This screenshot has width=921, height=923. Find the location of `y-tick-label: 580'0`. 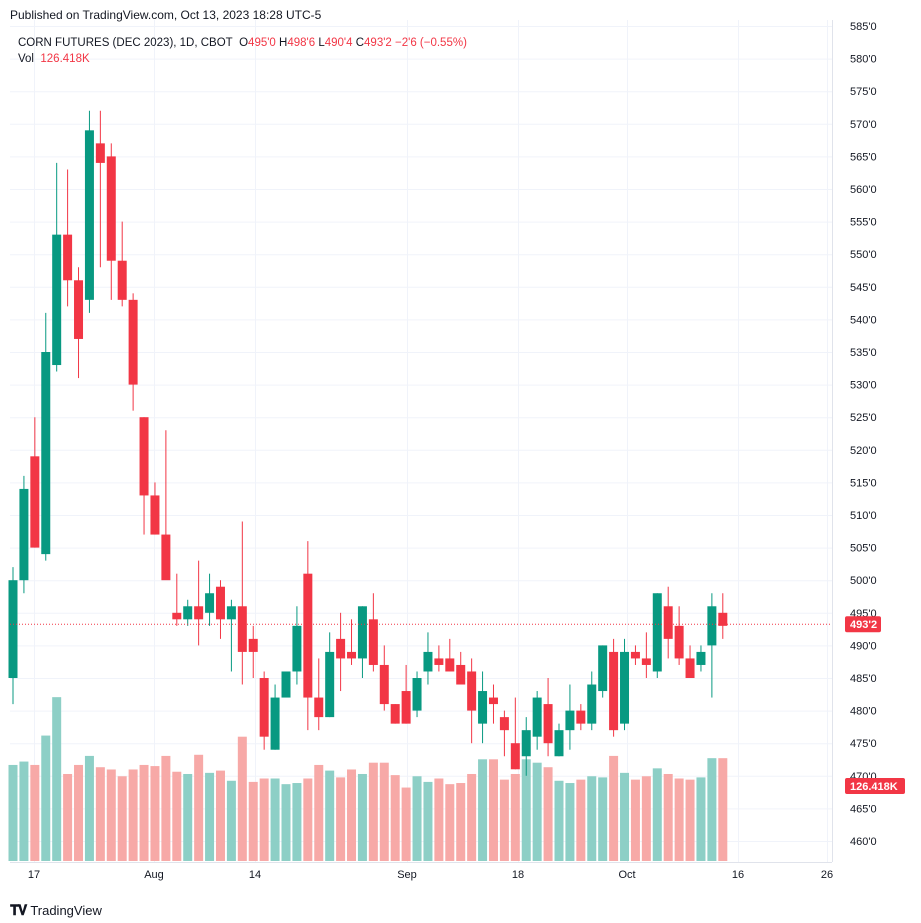

y-tick-label: 580'0 is located at coordinates (863, 60).